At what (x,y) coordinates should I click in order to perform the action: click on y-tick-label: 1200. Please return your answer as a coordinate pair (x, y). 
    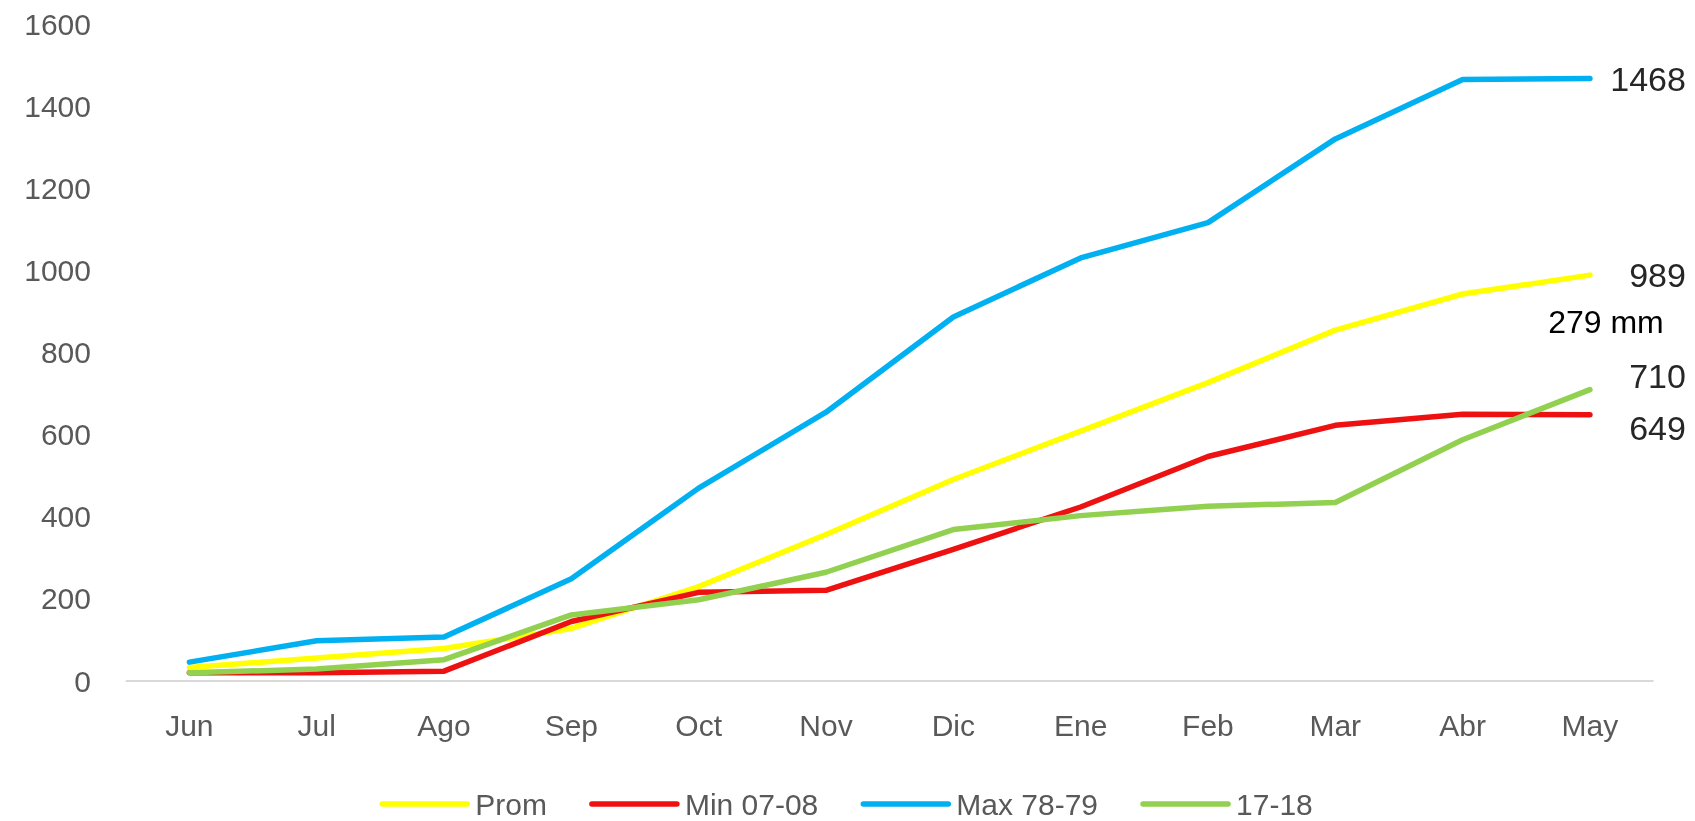
    Looking at the image, I should click on (57, 189).